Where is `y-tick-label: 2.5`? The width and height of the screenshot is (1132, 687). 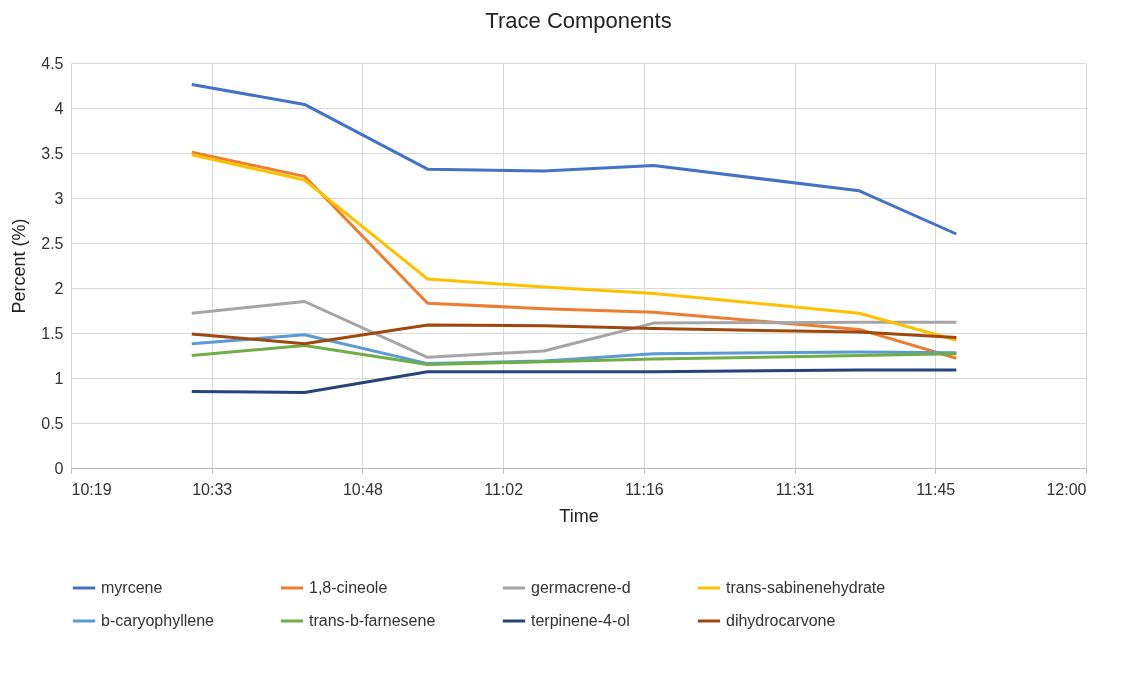
y-tick-label: 2.5 is located at coordinates (52, 243).